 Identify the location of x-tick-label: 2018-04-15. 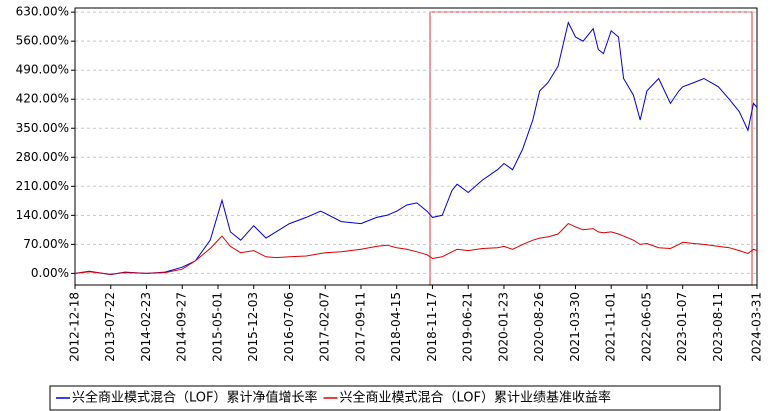
(396, 327).